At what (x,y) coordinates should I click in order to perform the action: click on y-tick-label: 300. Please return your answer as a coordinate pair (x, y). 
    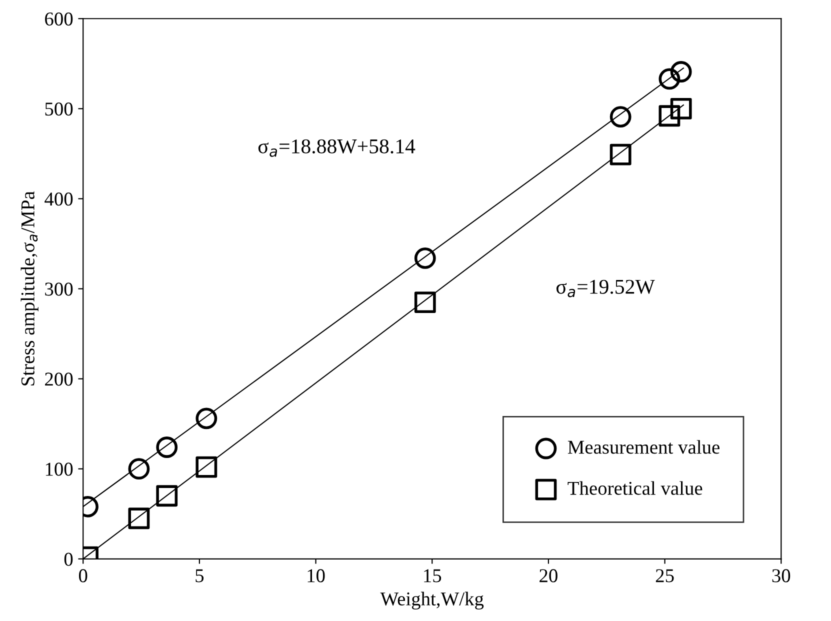
    Looking at the image, I should click on (59, 289).